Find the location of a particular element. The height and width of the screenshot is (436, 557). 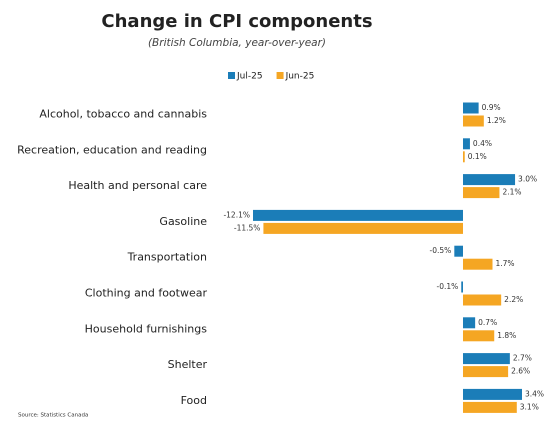

value-label: 3.0% is located at coordinates (527, 179).